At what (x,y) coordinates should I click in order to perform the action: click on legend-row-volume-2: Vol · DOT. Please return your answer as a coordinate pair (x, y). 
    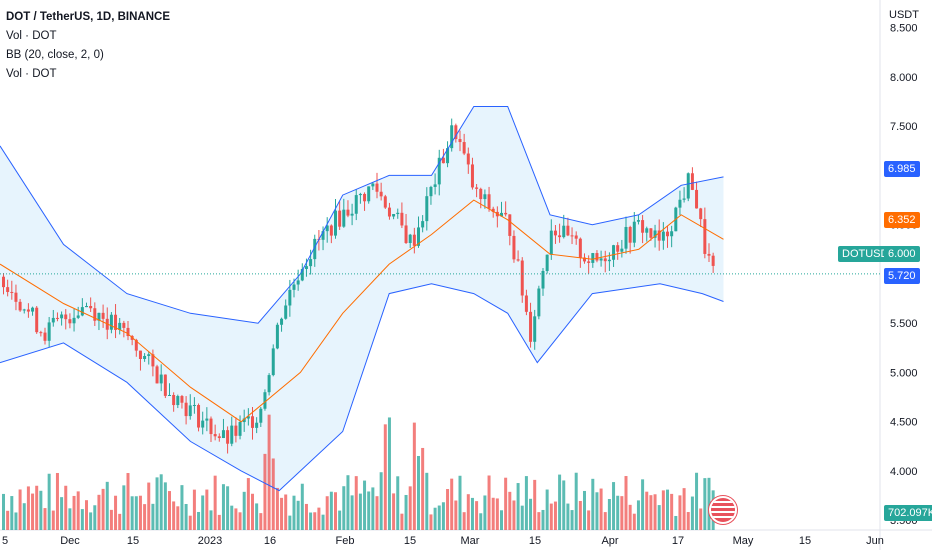
    Looking at the image, I should click on (31, 74).